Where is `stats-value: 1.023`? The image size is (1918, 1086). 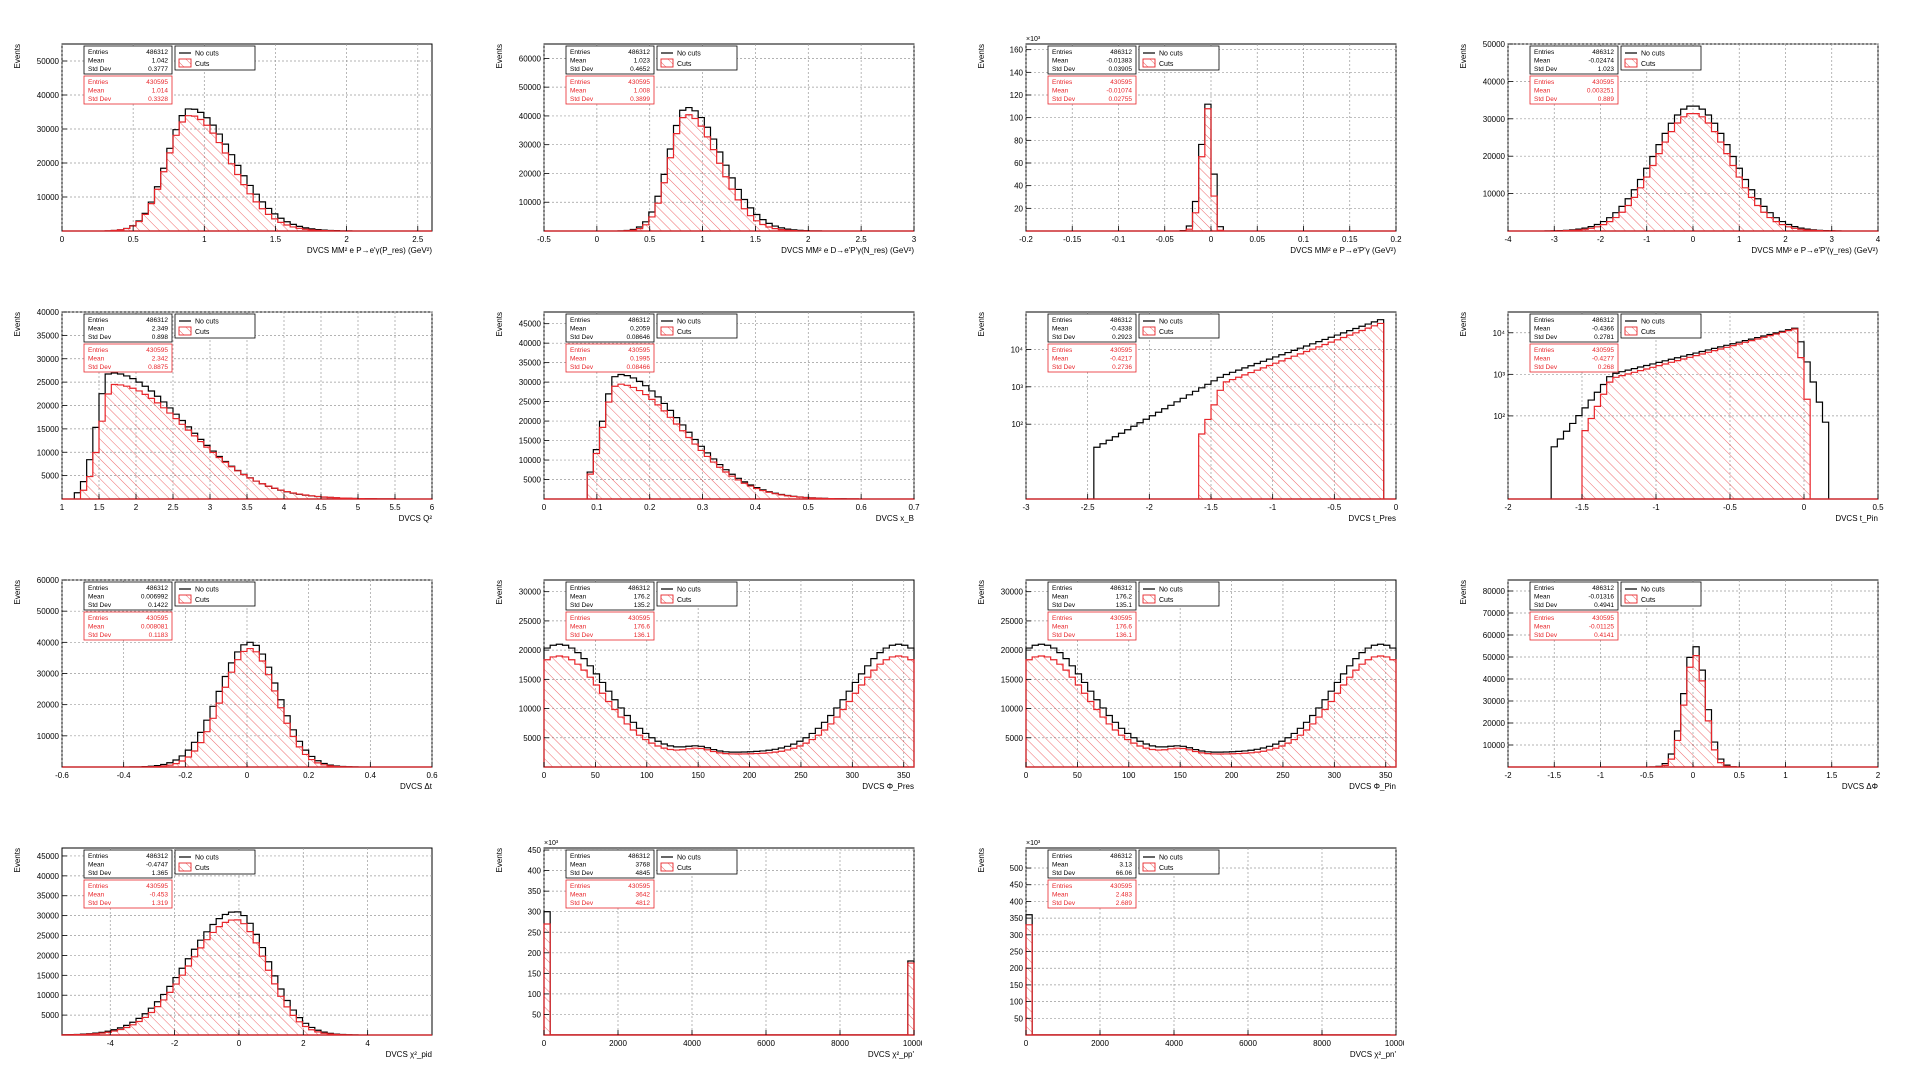
stats-value: 1.023 is located at coordinates (642, 61).